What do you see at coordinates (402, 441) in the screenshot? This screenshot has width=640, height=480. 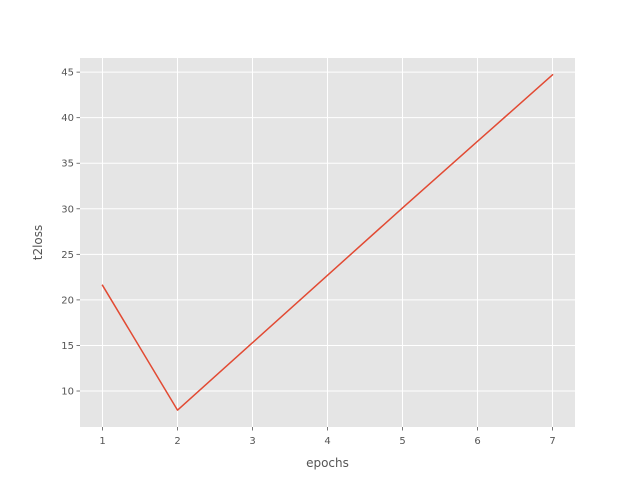 I see `x-tick-label: 5` at bounding box center [402, 441].